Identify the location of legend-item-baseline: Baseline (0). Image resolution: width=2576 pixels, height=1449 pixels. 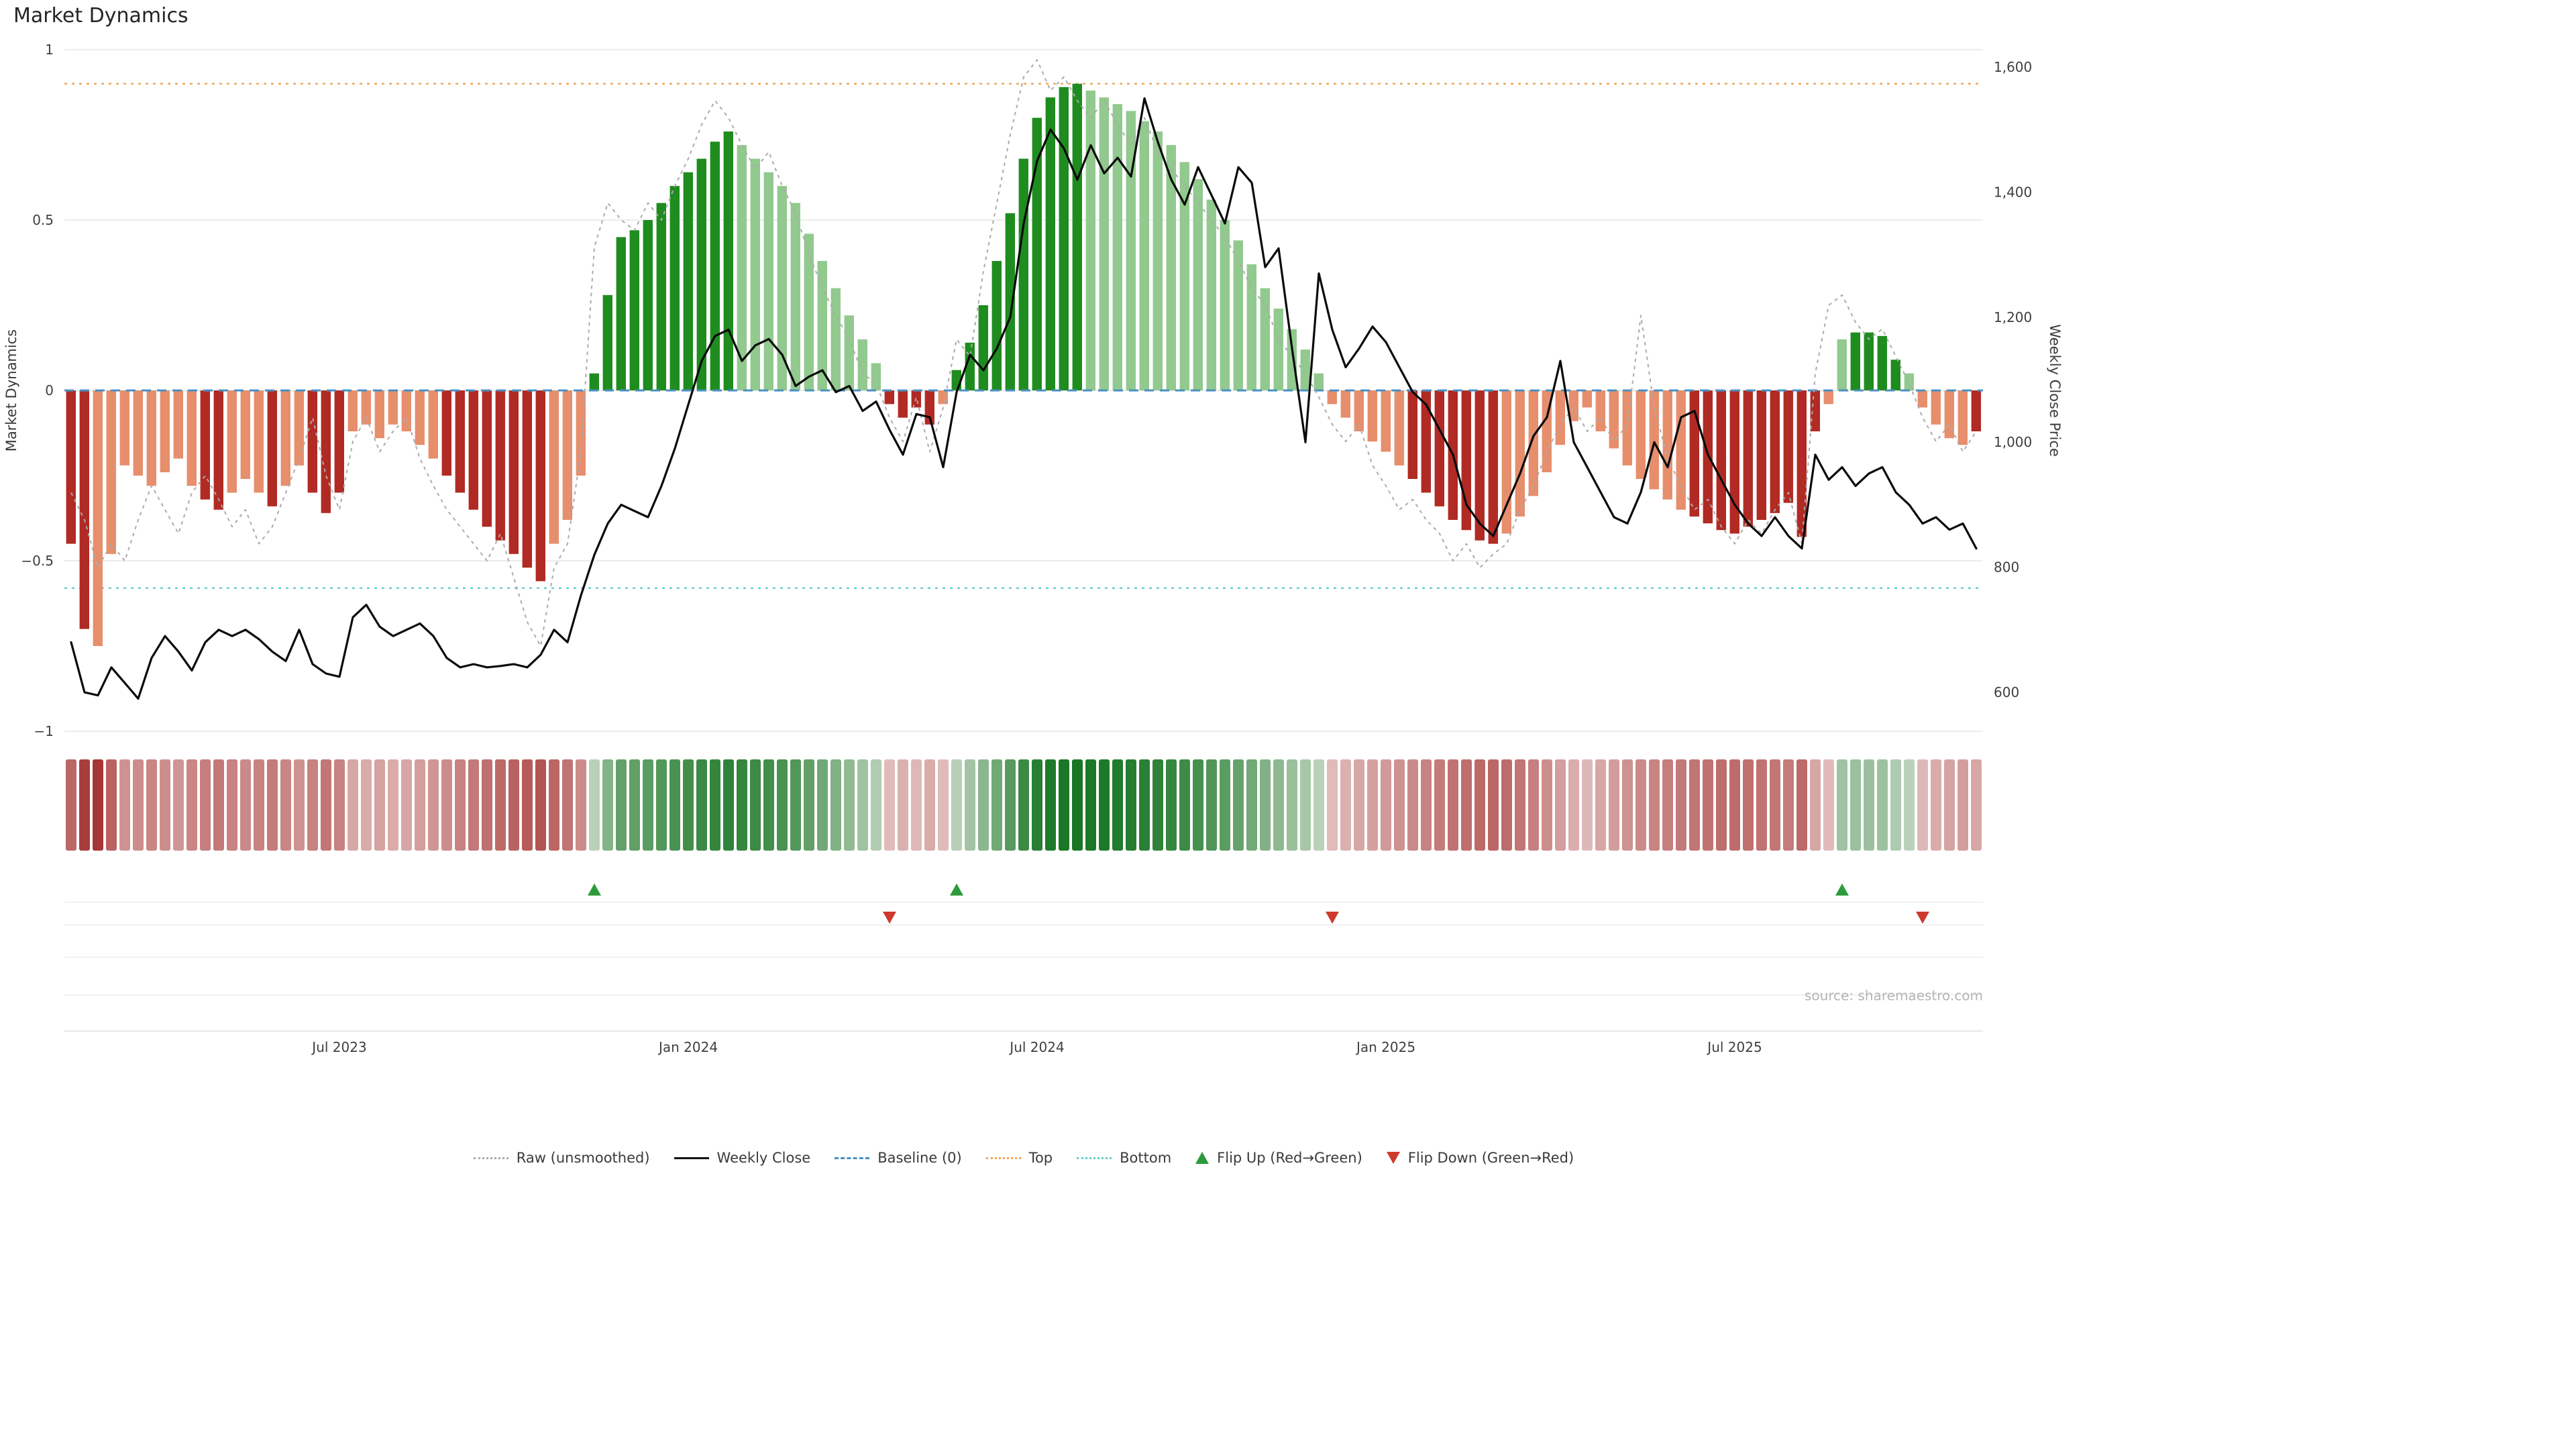
(898, 1158).